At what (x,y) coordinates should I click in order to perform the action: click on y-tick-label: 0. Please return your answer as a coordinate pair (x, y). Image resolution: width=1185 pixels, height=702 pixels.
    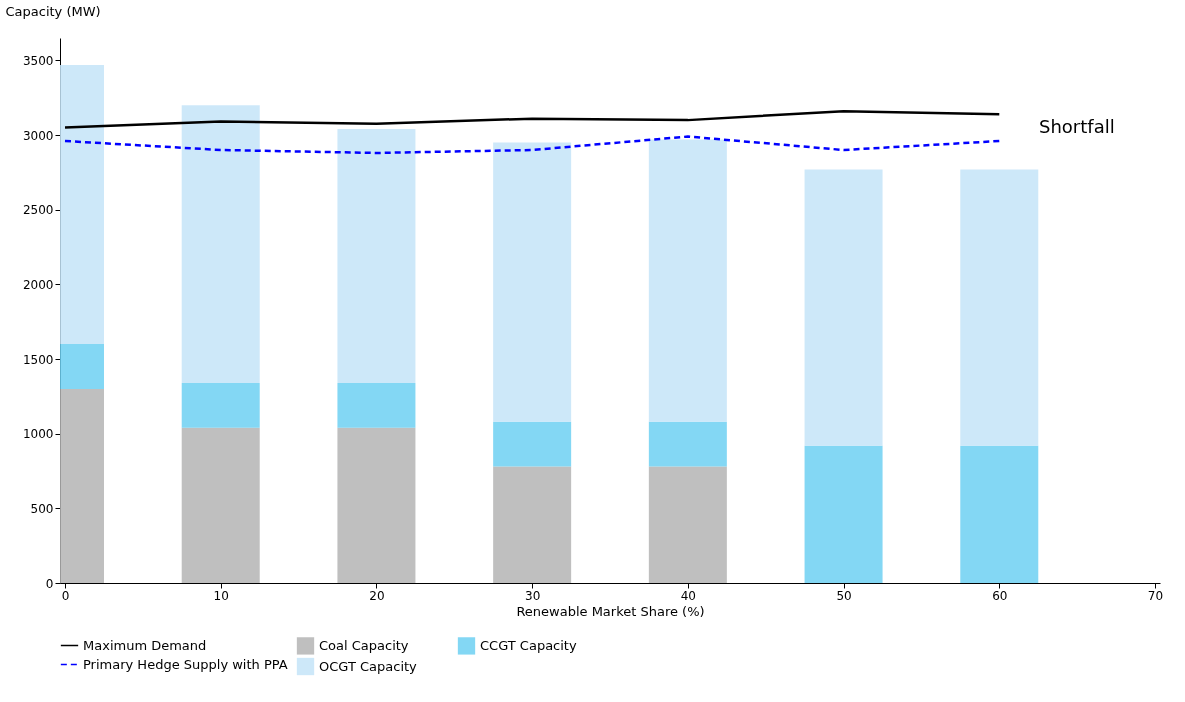
    Looking at the image, I should click on (49, 583).